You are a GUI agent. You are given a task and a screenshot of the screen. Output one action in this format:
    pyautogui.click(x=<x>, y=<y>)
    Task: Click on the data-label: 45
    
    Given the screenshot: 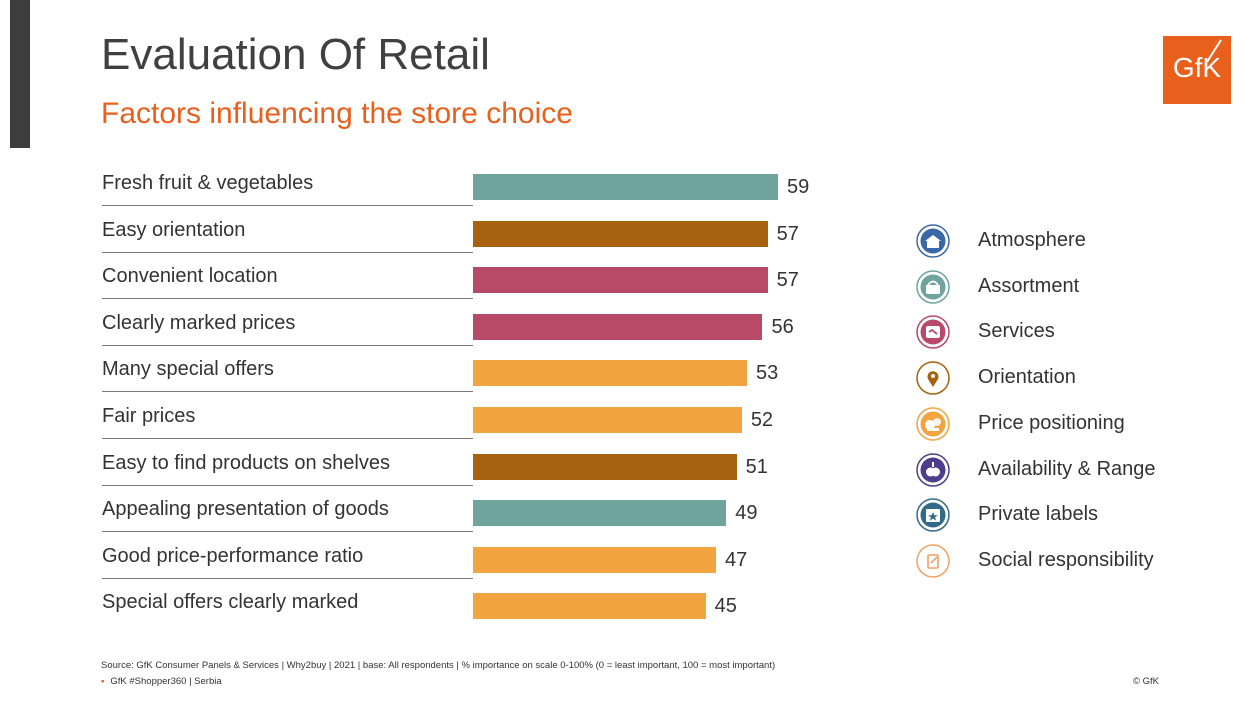 What is the action you would take?
    pyautogui.click(x=725, y=606)
    